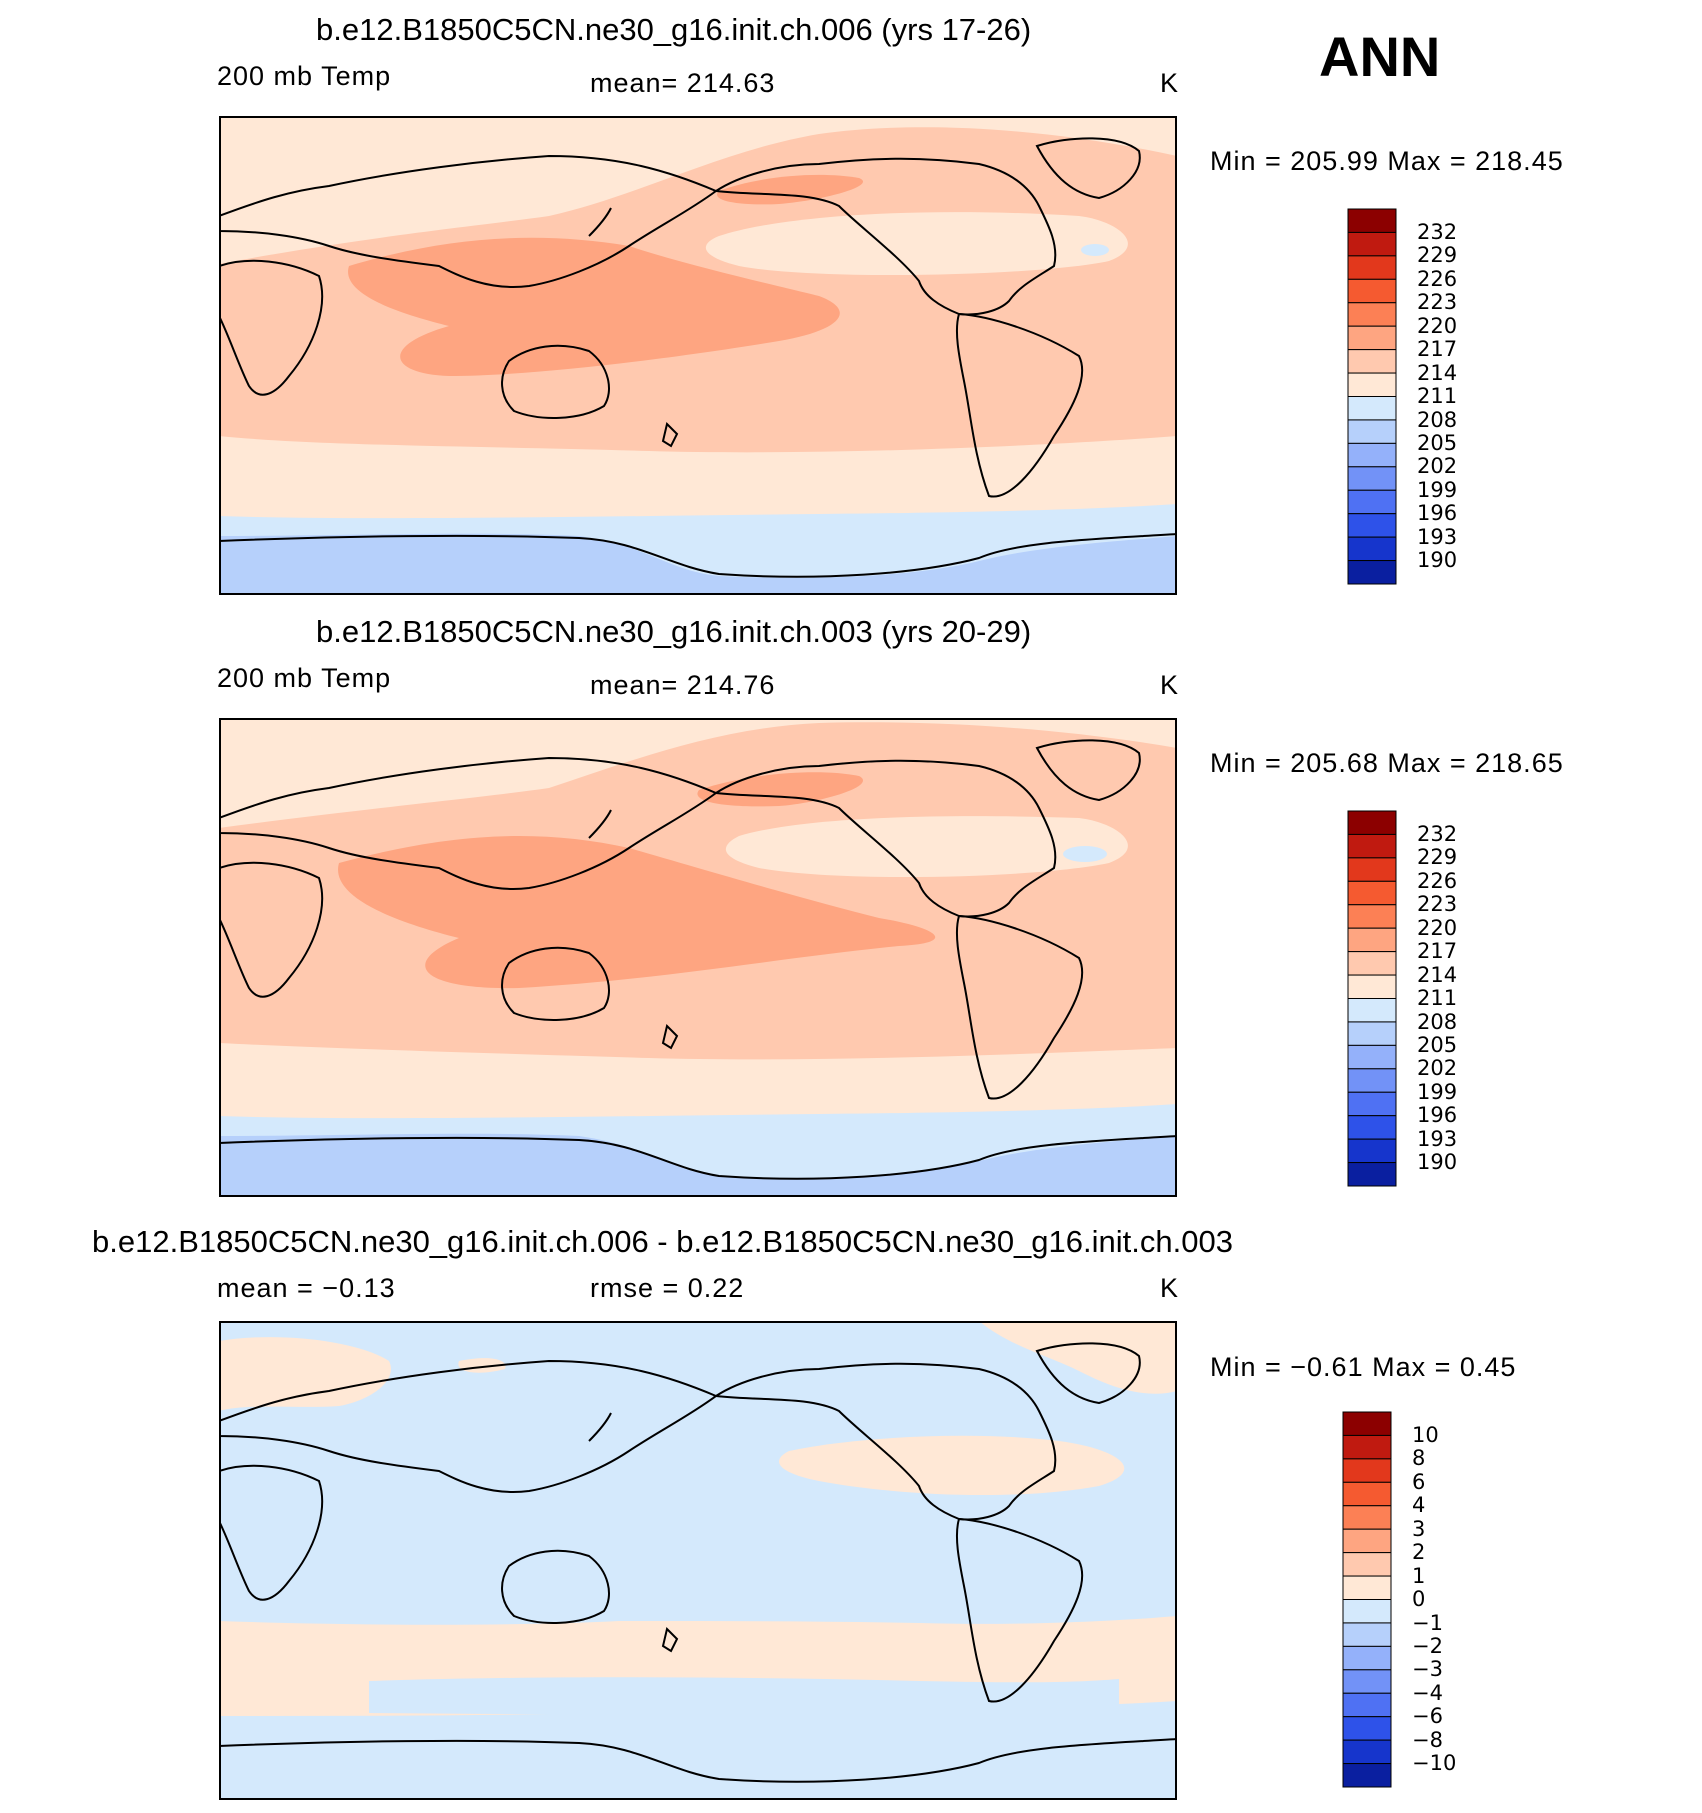  I want to click on panel-1-minmax: Min = 205.99 Max = 218.45, so click(1387, 161).